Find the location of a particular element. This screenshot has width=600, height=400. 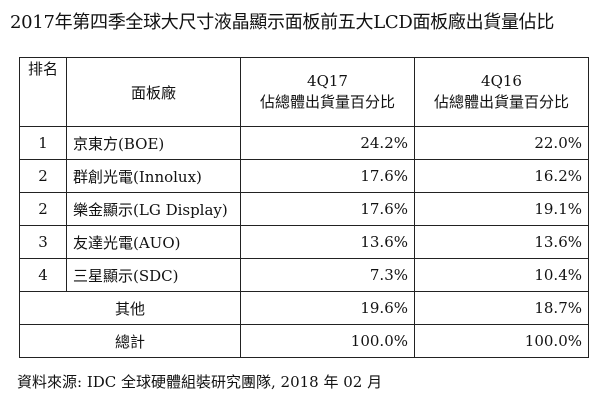

maker-cell: 友達光電(AUO) is located at coordinates (153, 242).